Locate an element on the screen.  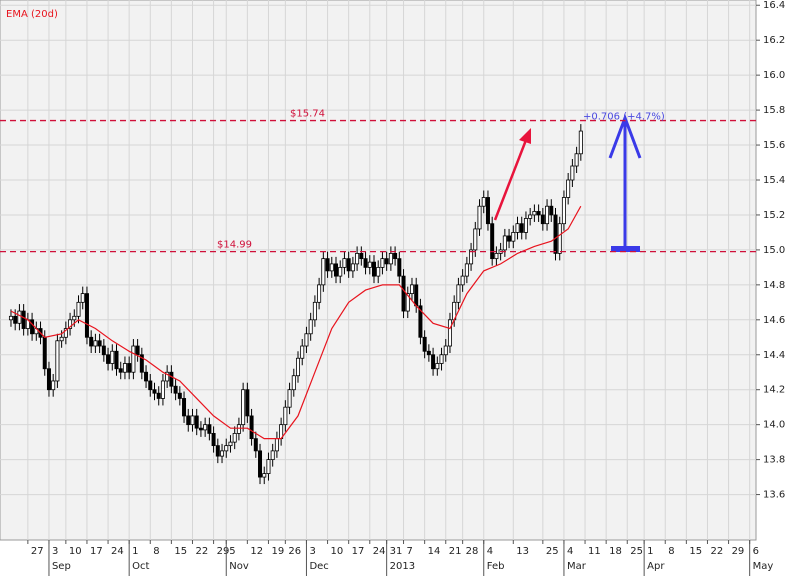
x-tick-label: 18 is located at coordinates (615, 551).